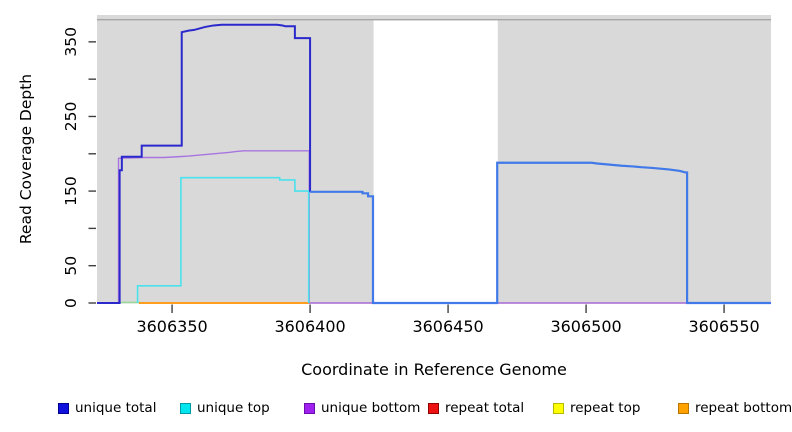  I want to click on legend-label: repeat bottom, so click(743, 408).